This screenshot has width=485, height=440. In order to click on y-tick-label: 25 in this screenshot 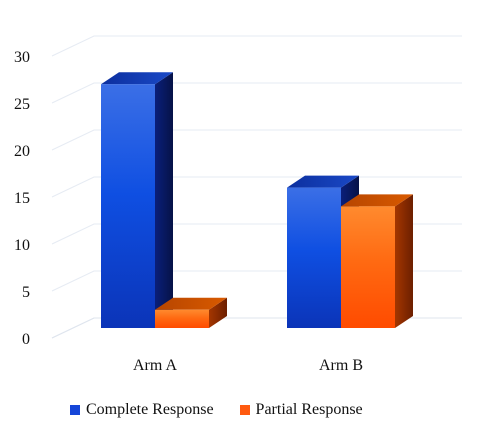, I will do `click(22, 104)`.